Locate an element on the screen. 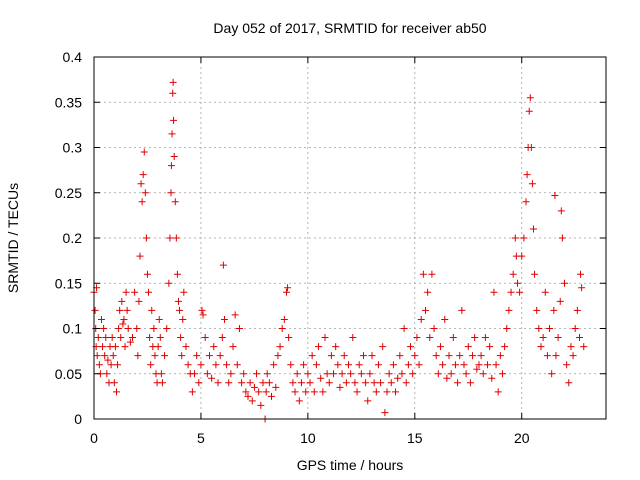  y-tick-label: 0.35 is located at coordinates (68, 102).